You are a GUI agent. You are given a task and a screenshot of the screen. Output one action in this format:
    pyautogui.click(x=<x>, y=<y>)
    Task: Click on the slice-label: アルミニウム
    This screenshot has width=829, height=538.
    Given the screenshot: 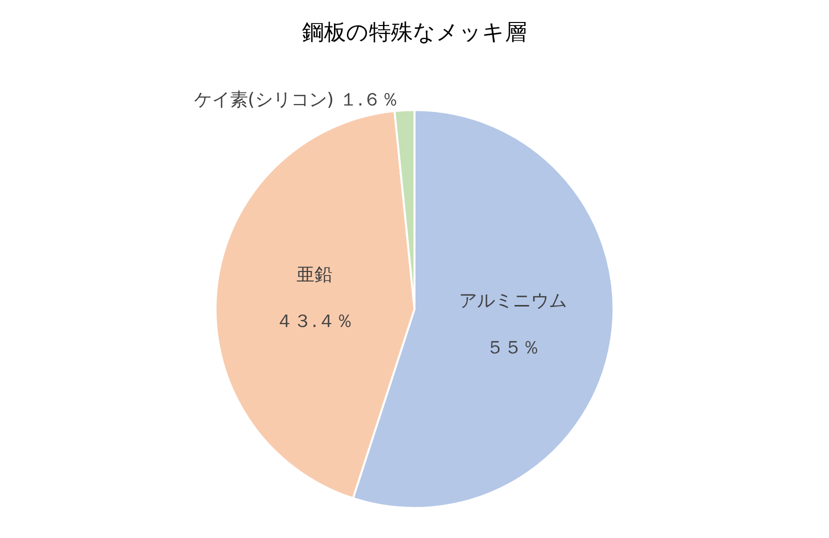 What is the action you would take?
    pyautogui.click(x=512, y=301)
    